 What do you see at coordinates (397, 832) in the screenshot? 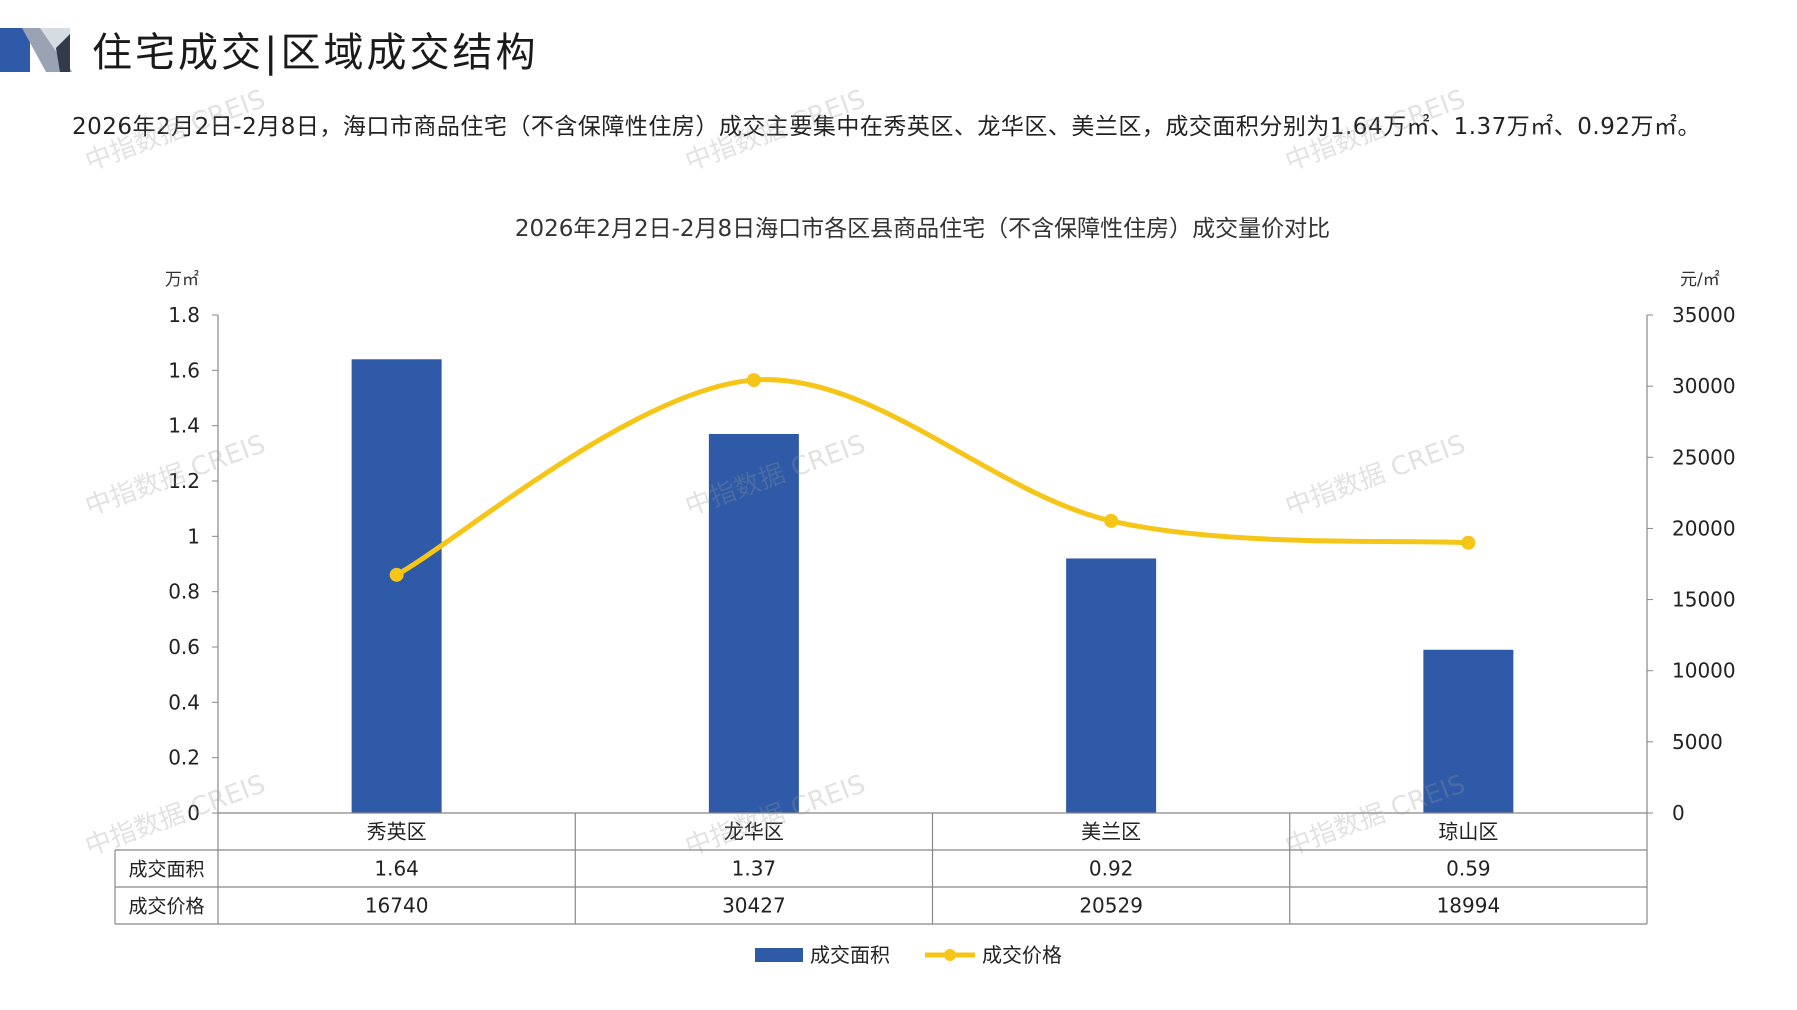
I see `x-category-label: 秀英区` at bounding box center [397, 832].